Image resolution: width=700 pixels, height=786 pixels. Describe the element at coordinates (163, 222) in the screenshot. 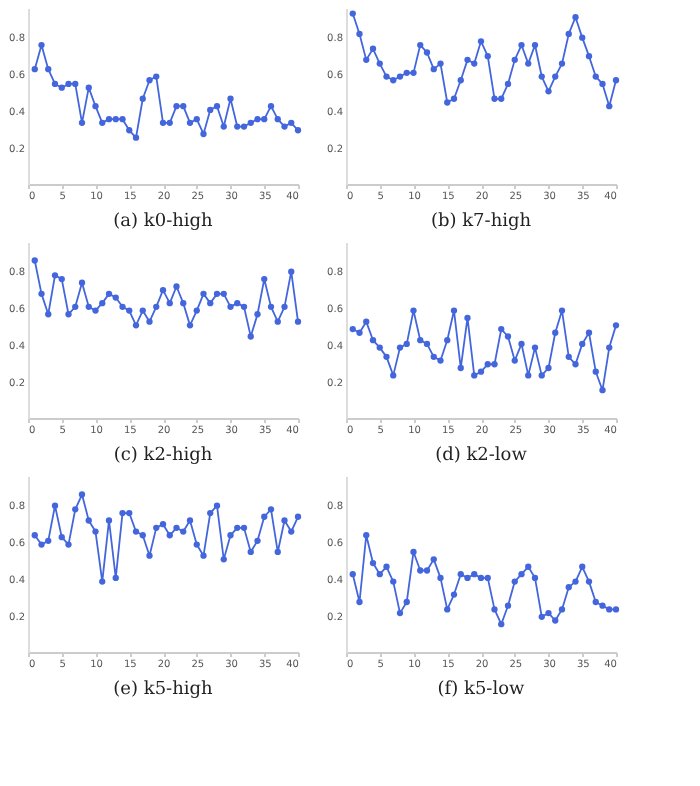

I see `text: (a) k0-high` at that location.